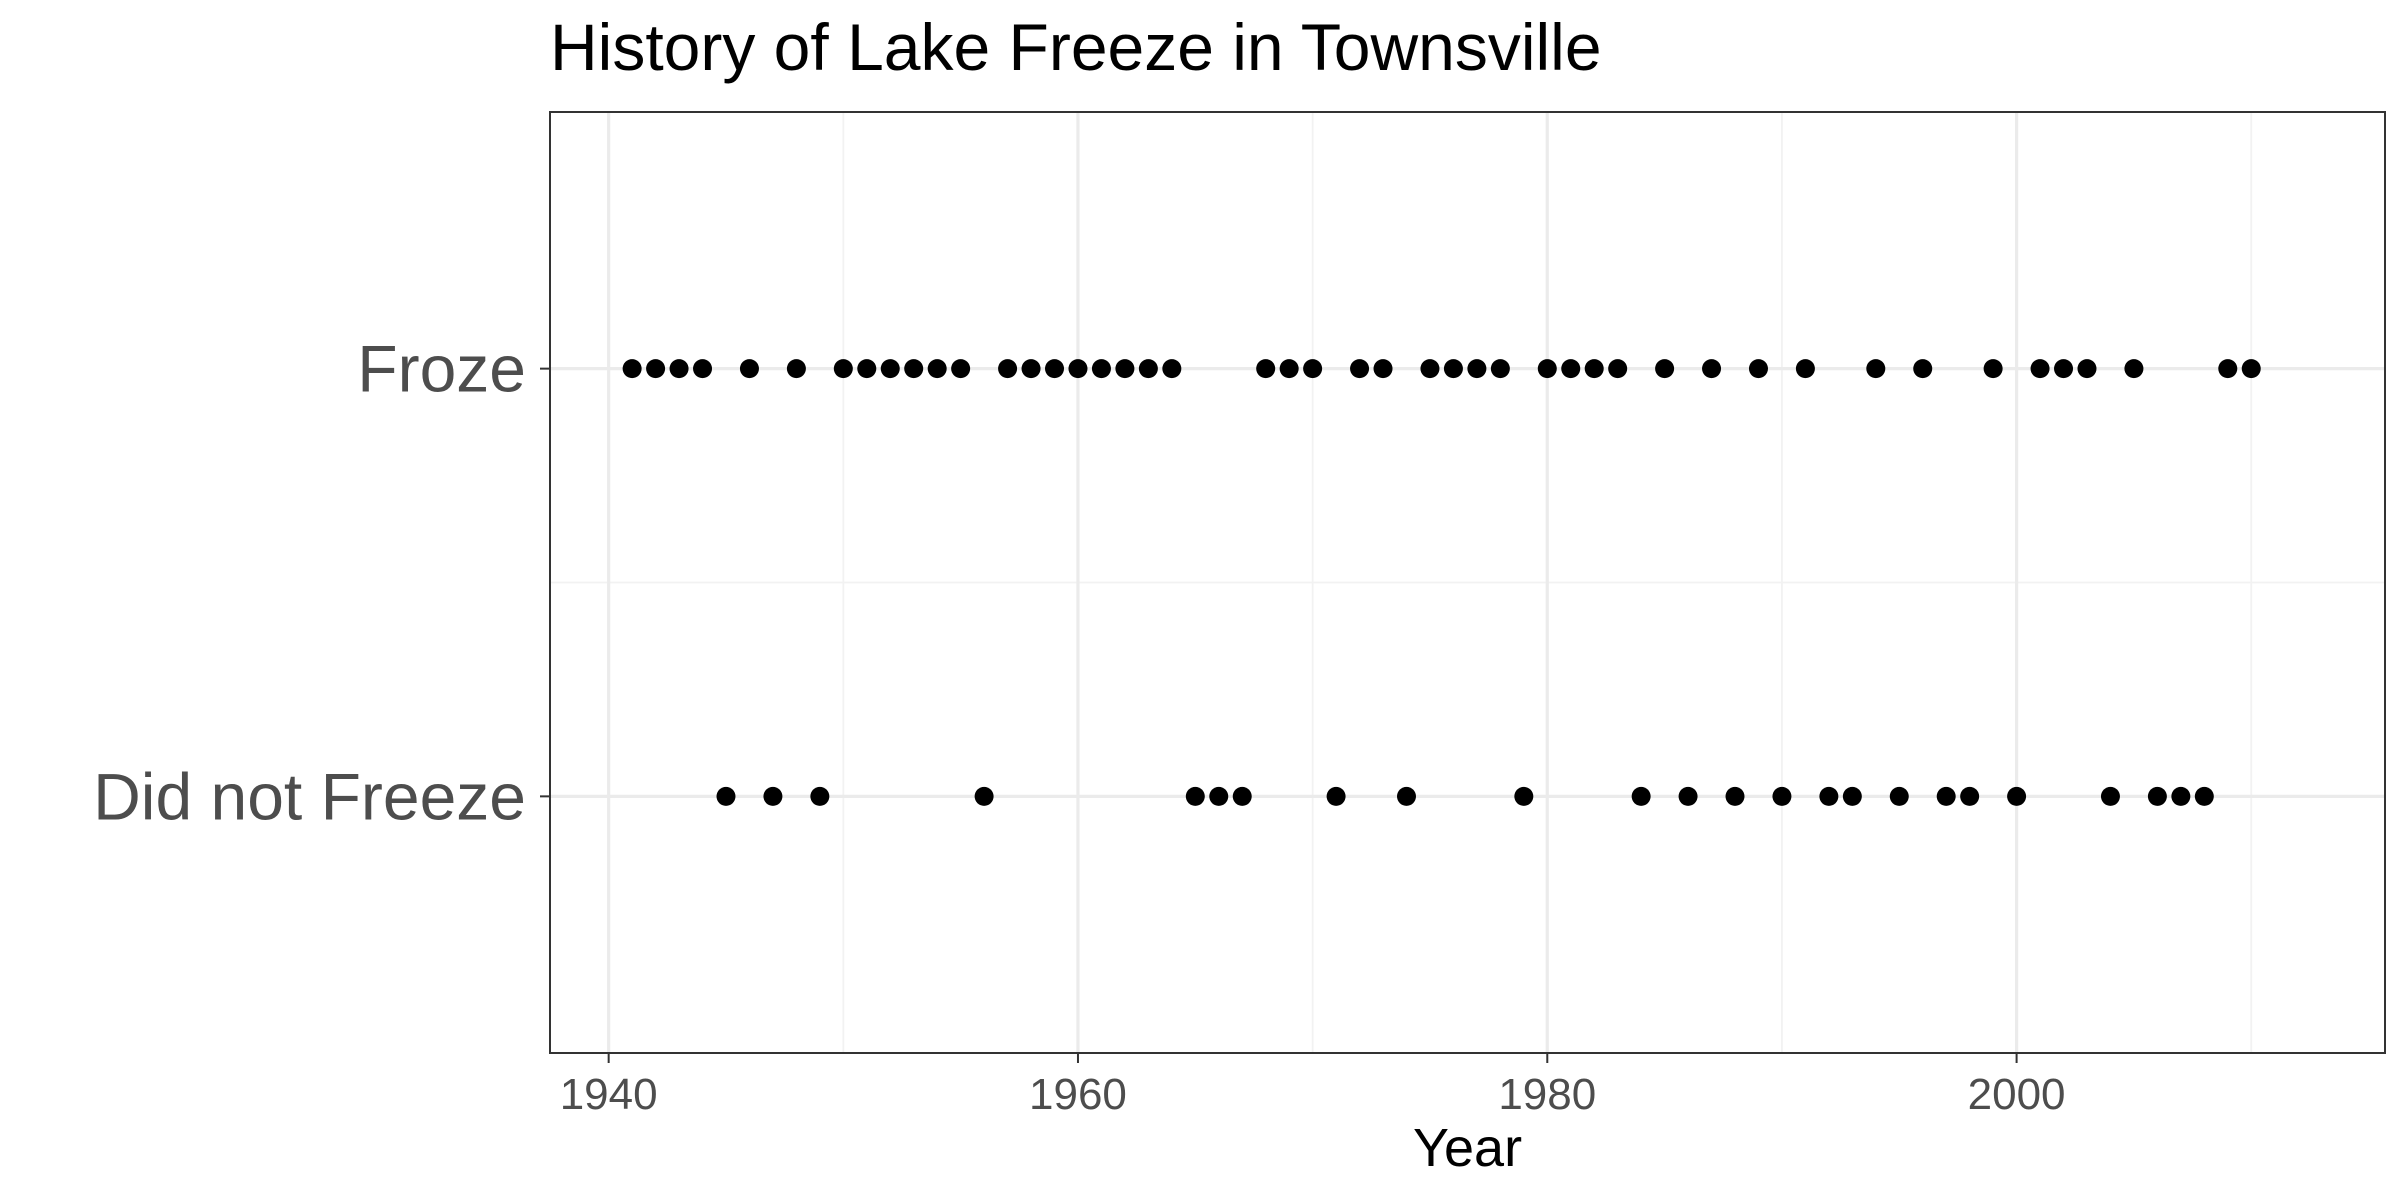 The height and width of the screenshot is (1200, 2400). I want to click on x-tick-label: 2000, so click(2017, 1094).